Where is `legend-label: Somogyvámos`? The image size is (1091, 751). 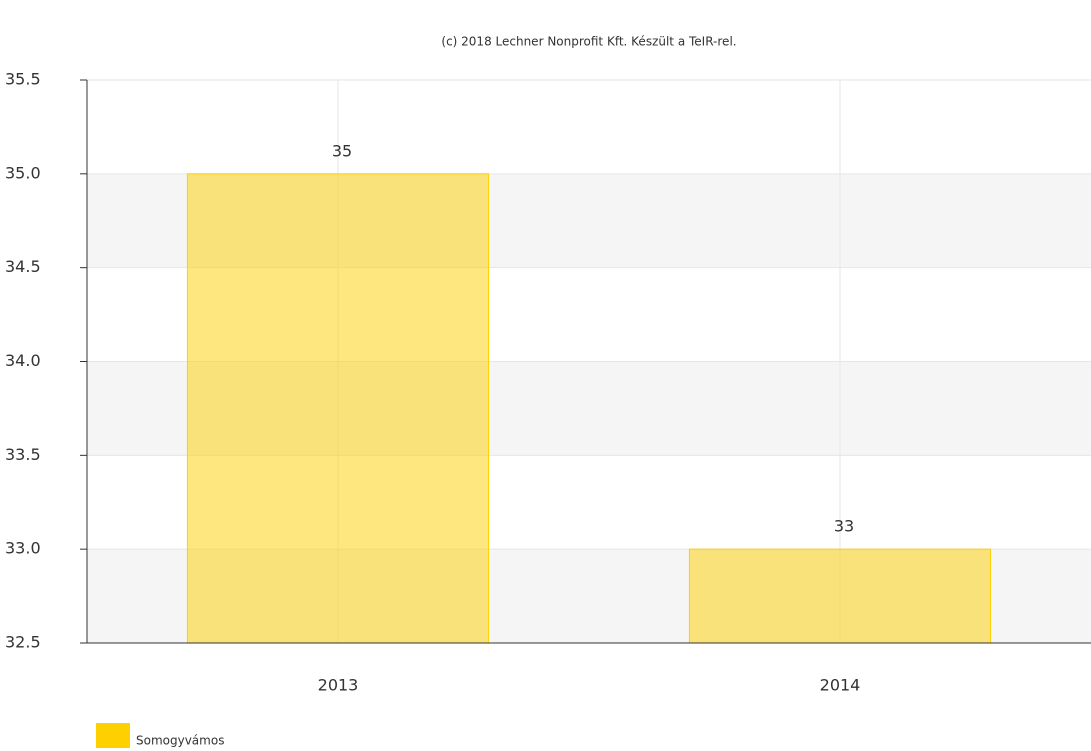
legend-label: Somogyvámos is located at coordinates (180, 741).